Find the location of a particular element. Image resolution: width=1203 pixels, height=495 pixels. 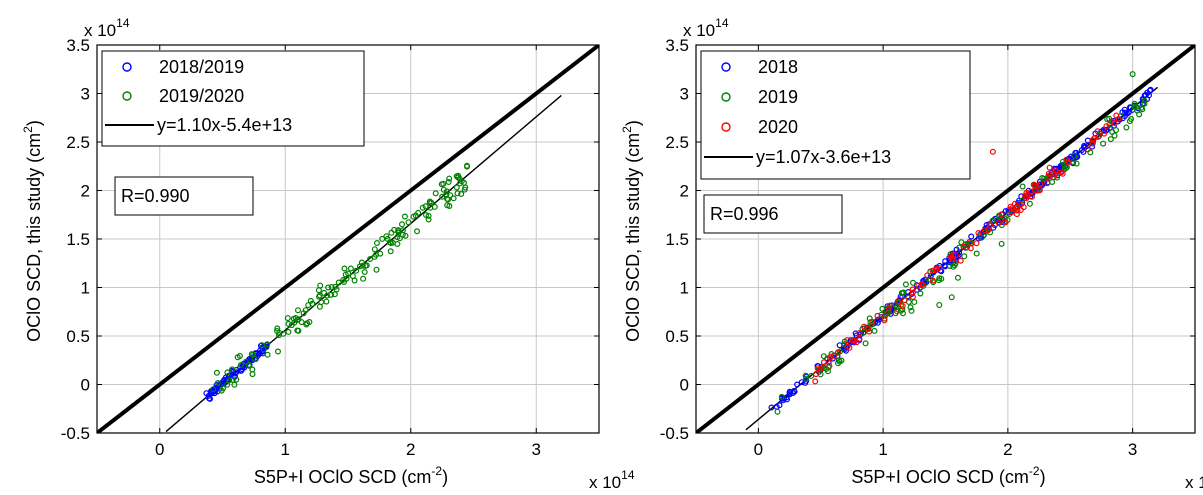

legend-fit-label: y=1.07x-3.6e+13 is located at coordinates (823, 157).